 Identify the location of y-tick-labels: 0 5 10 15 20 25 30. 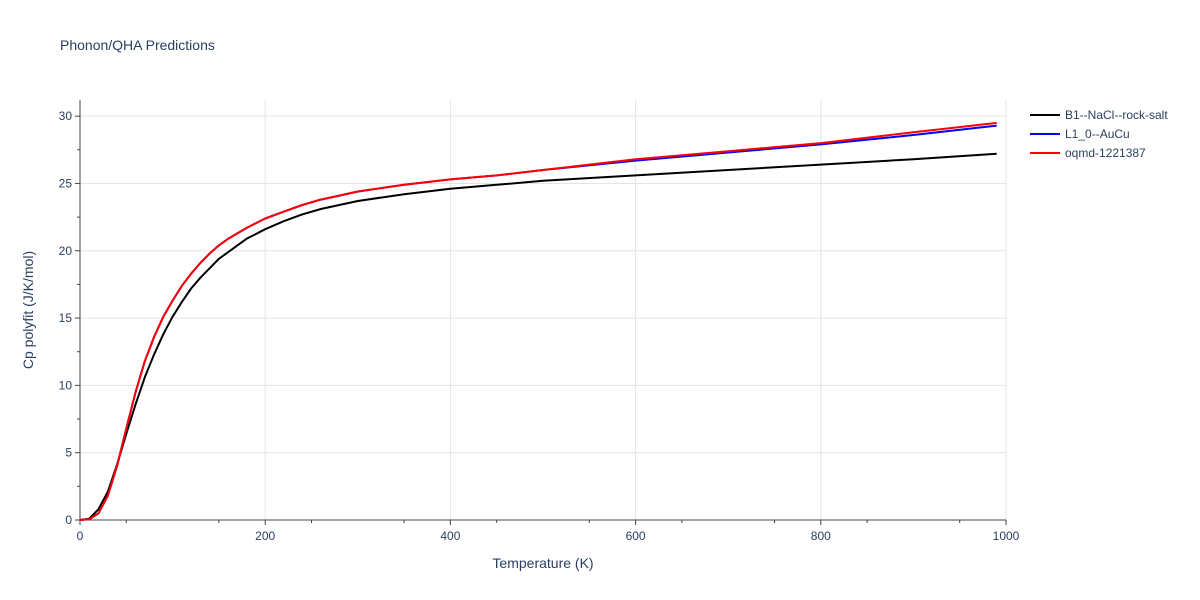
(66, 318).